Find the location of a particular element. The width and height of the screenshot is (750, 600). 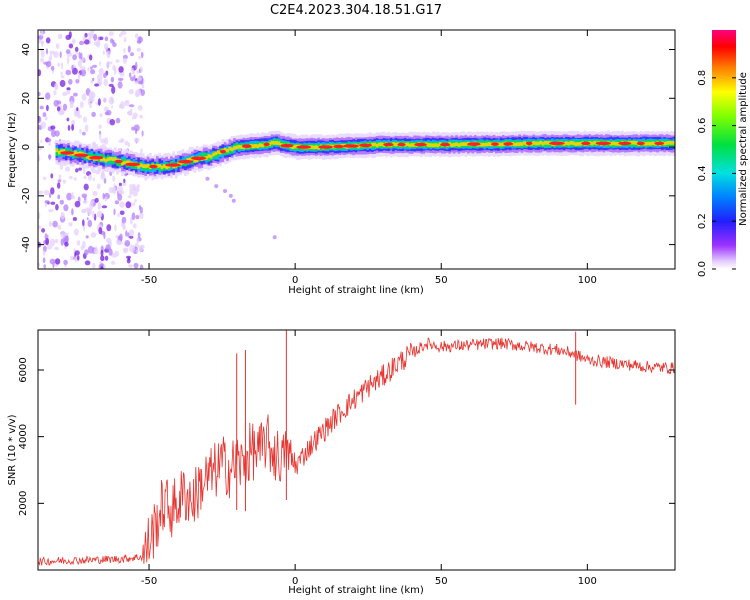

snr-xtick-label: 100 is located at coordinates (587, 581).